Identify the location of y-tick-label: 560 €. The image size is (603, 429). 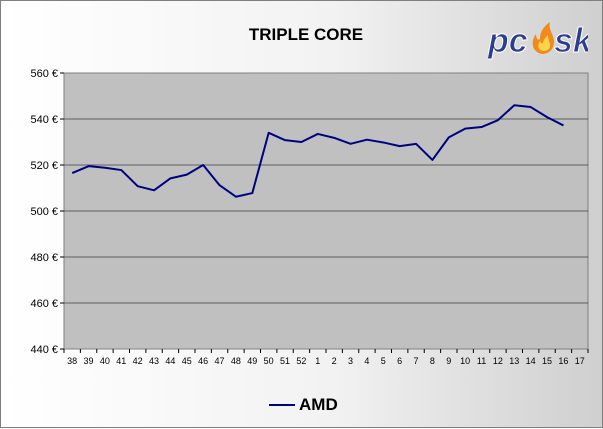
(44, 74).